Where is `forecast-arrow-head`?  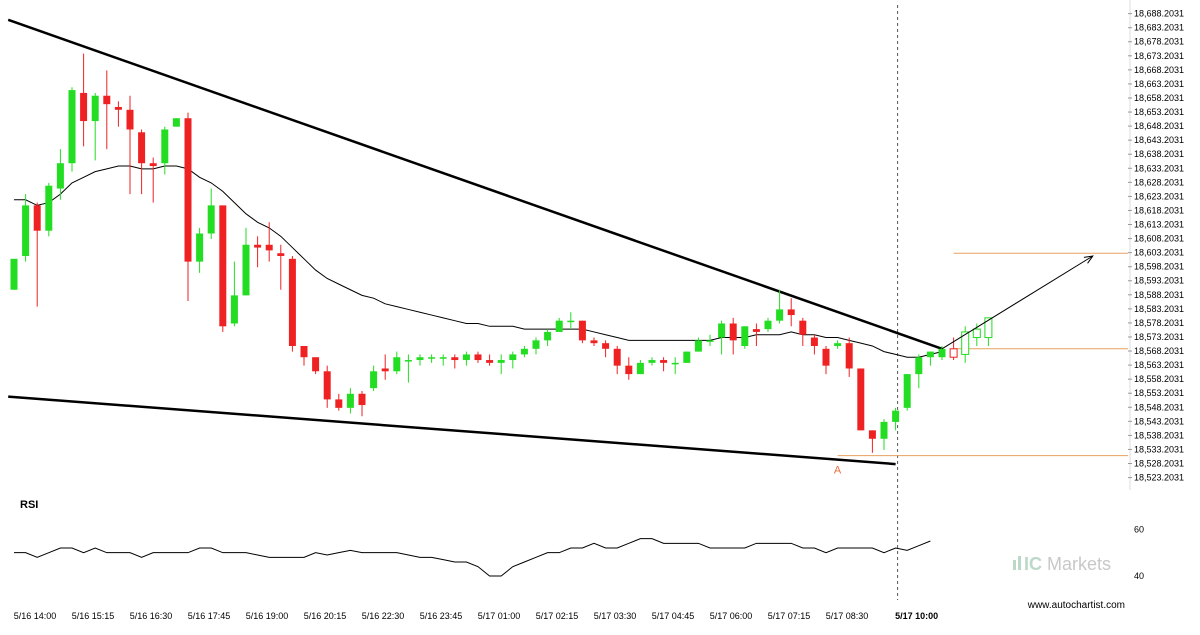
forecast-arrow-head is located at coordinates (1088, 259).